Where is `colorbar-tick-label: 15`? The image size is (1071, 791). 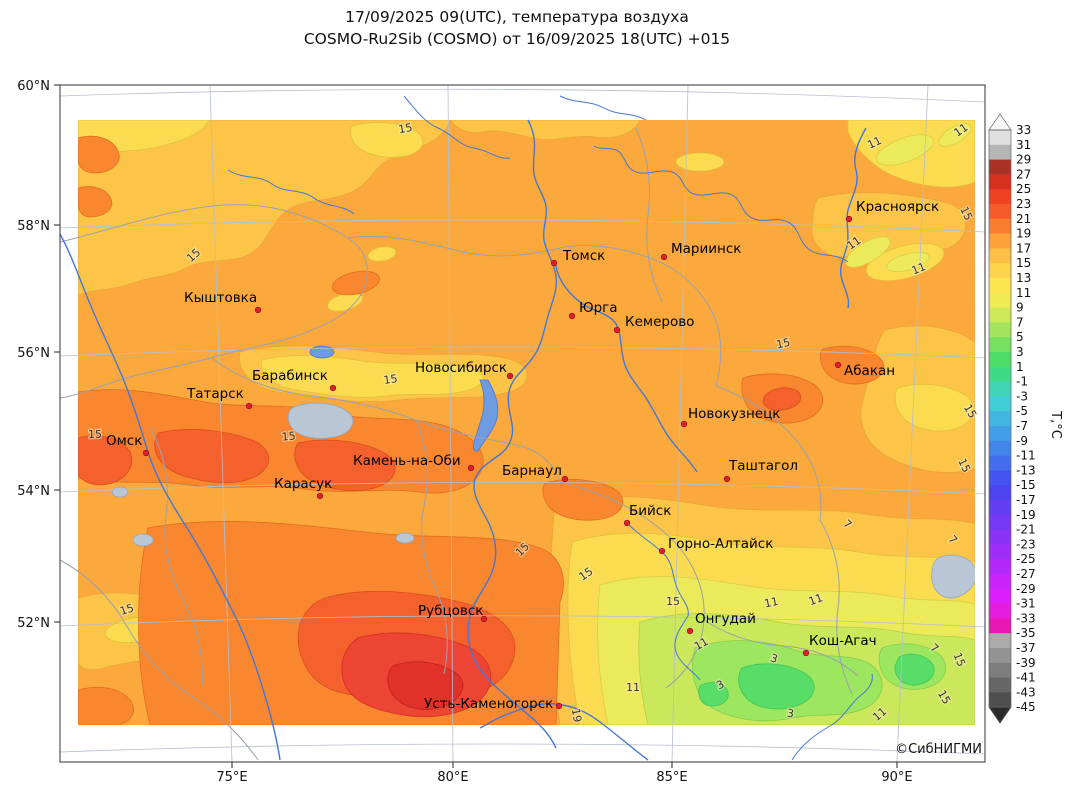
colorbar-tick-label: 15 is located at coordinates (1023, 263).